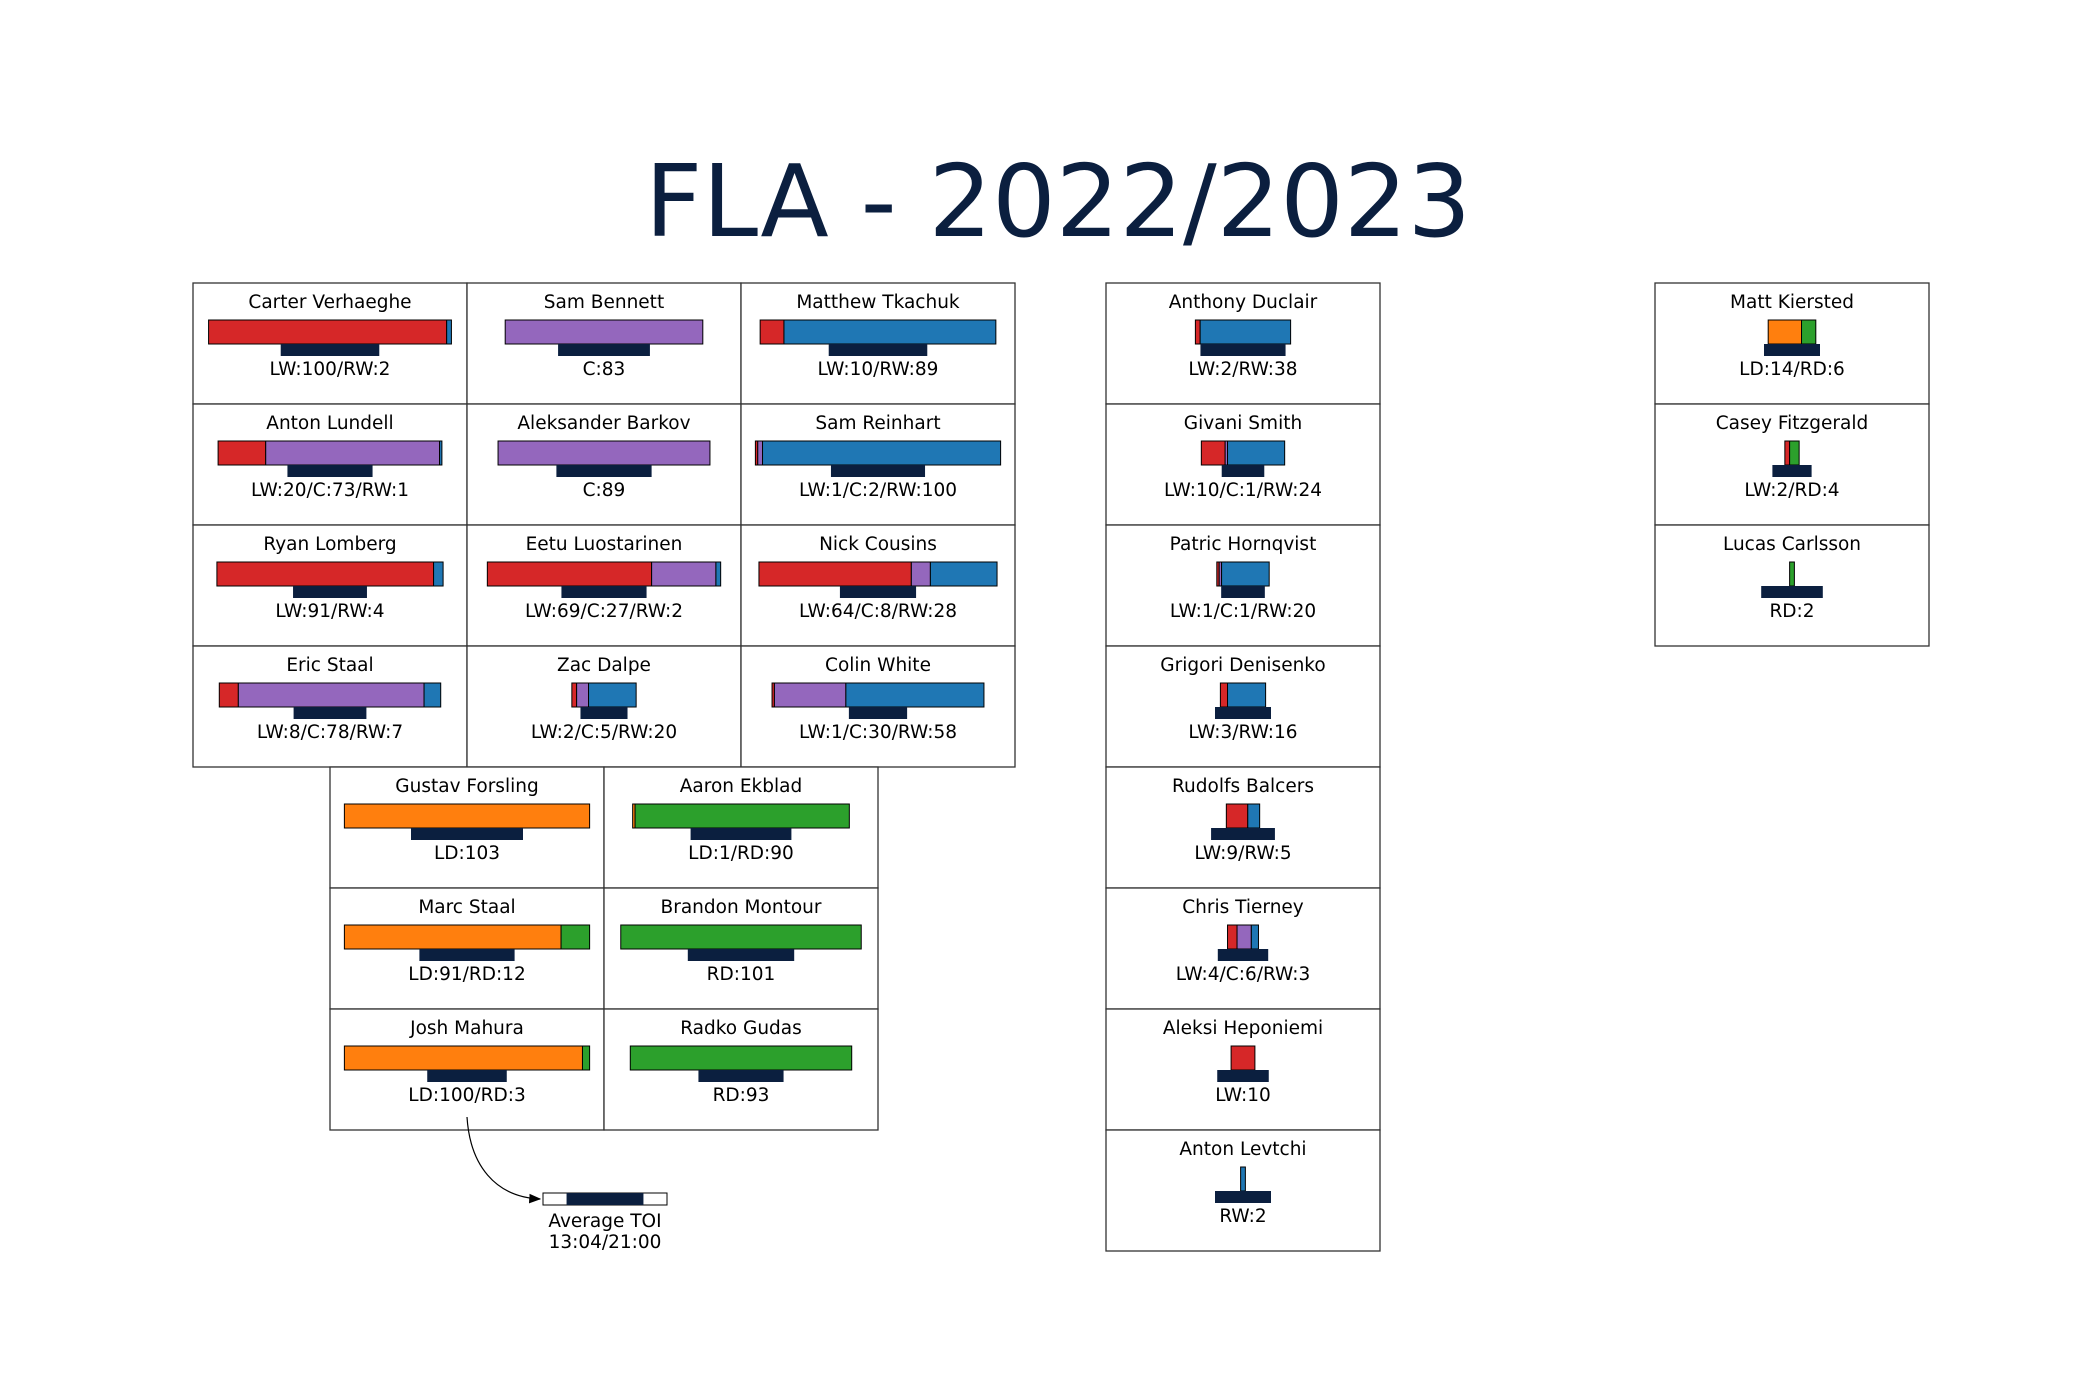  What do you see at coordinates (1243, 1095) in the screenshot?
I see `position-games-label: LW:10` at bounding box center [1243, 1095].